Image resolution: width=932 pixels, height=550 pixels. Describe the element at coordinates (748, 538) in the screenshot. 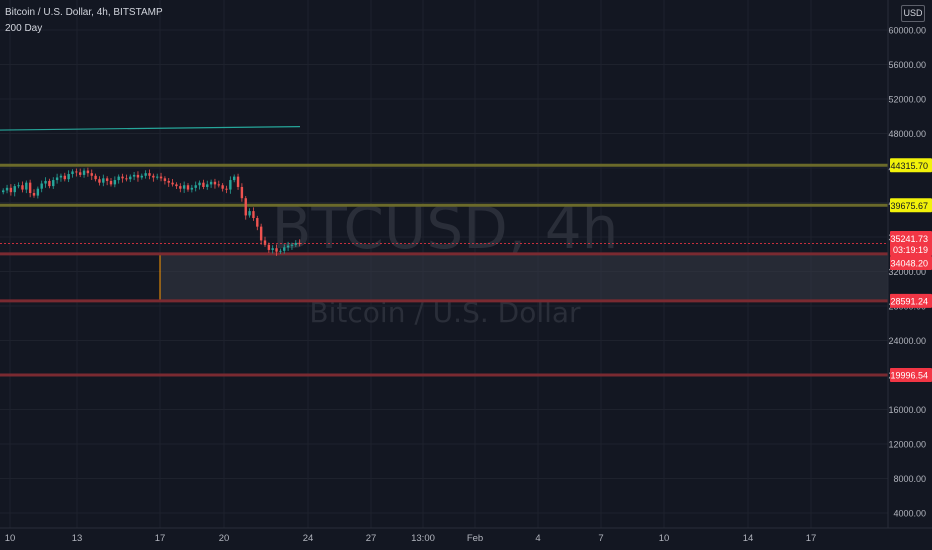

I see `time-tick-label: 14` at that location.